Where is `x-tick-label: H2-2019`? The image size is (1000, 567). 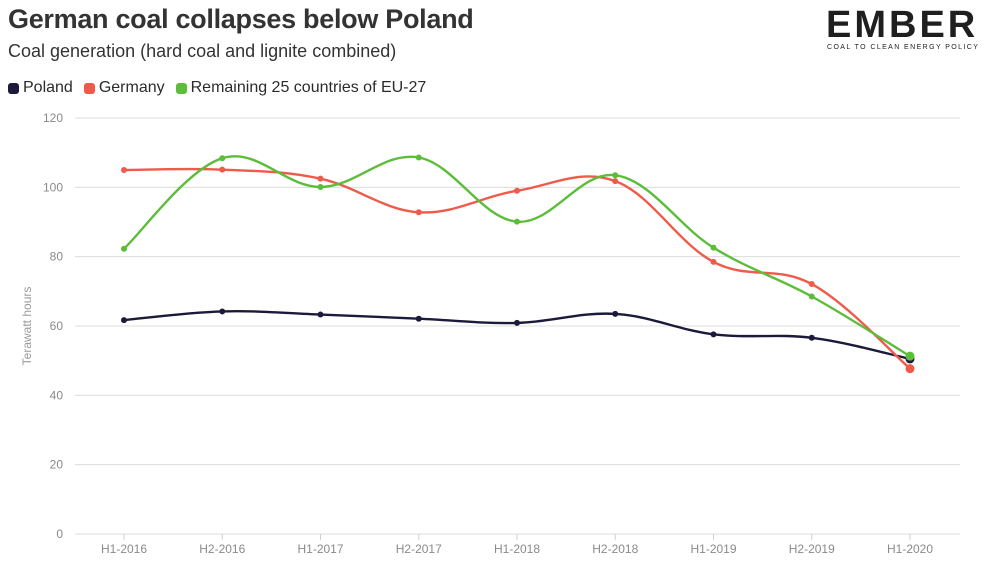 x-tick-label: H2-2019 is located at coordinates (812, 549).